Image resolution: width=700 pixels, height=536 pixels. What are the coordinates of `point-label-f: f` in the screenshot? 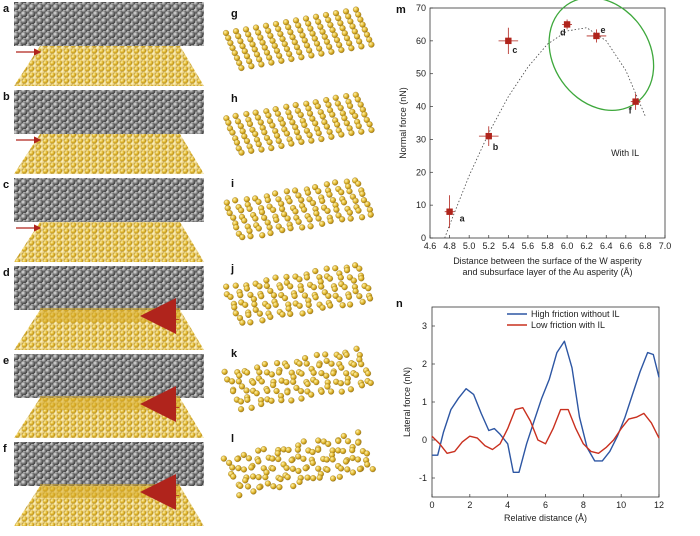 It's located at (631, 111).